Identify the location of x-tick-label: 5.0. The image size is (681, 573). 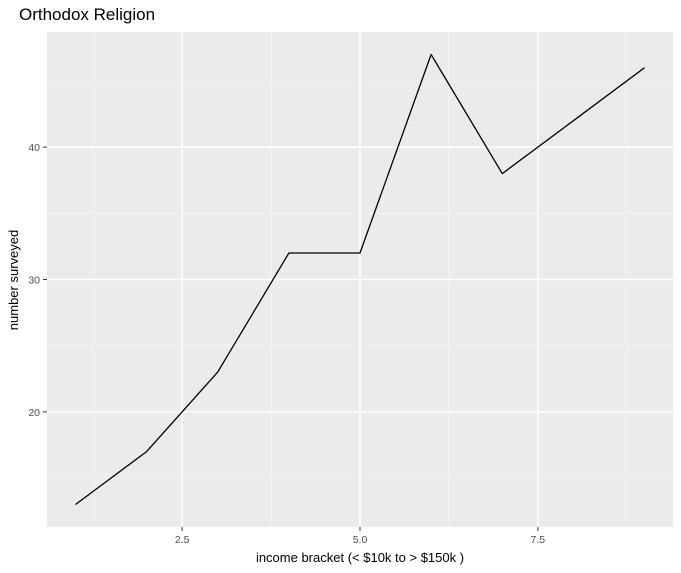
(360, 540).